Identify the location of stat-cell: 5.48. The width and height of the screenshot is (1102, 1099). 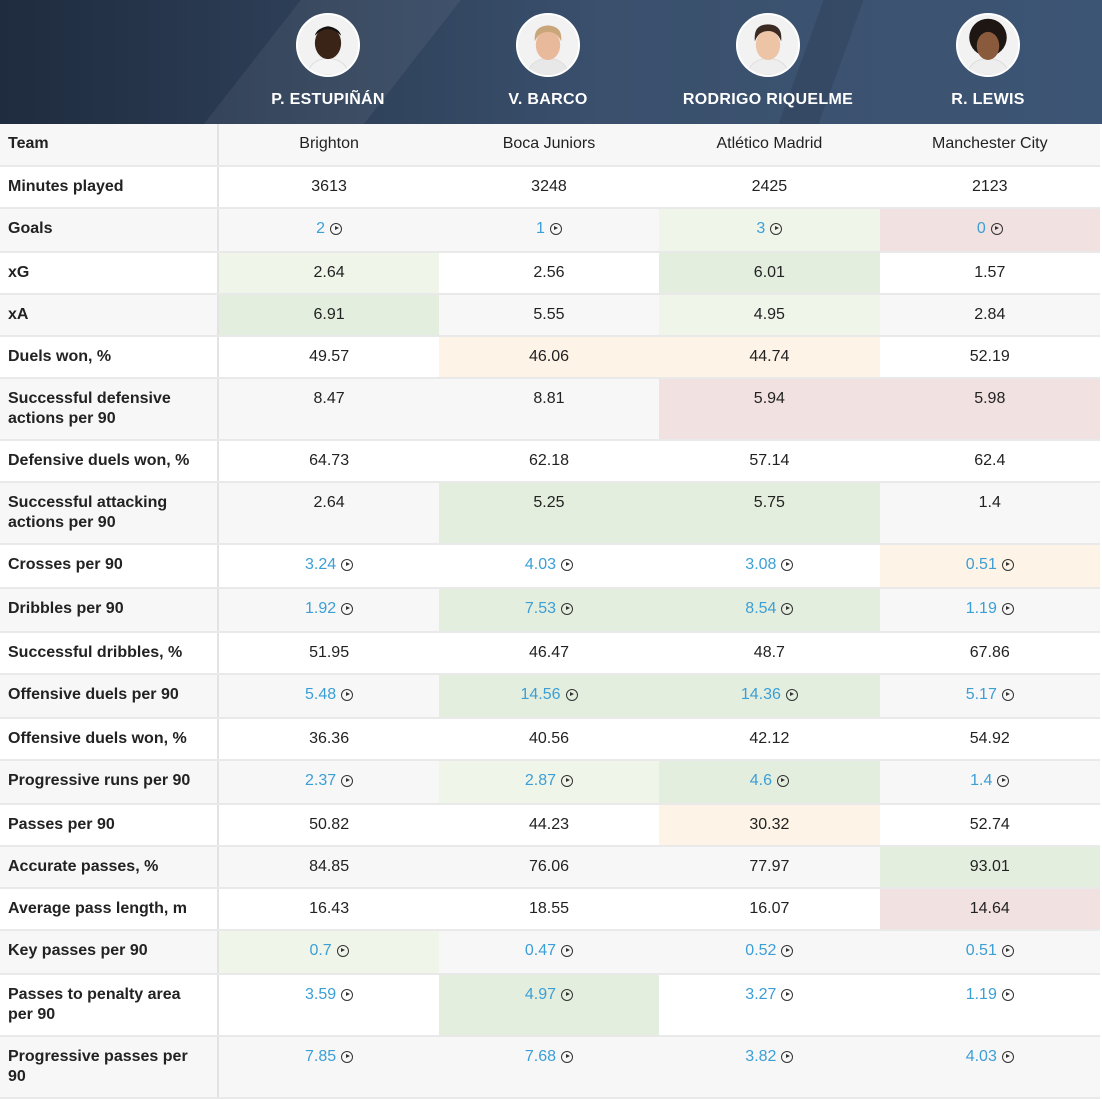
(328, 696).